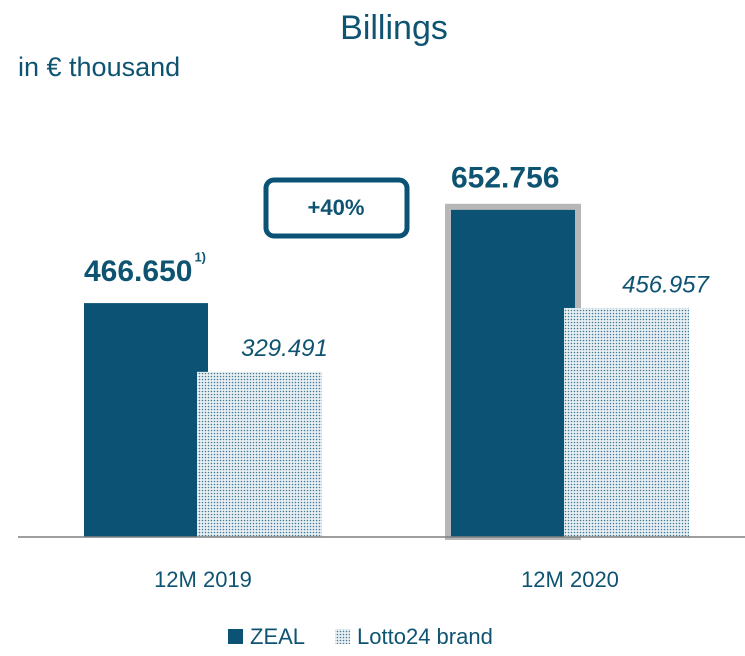 This screenshot has width=745, height=656. I want to click on legend-label: Lotto24 brand, so click(425, 636).